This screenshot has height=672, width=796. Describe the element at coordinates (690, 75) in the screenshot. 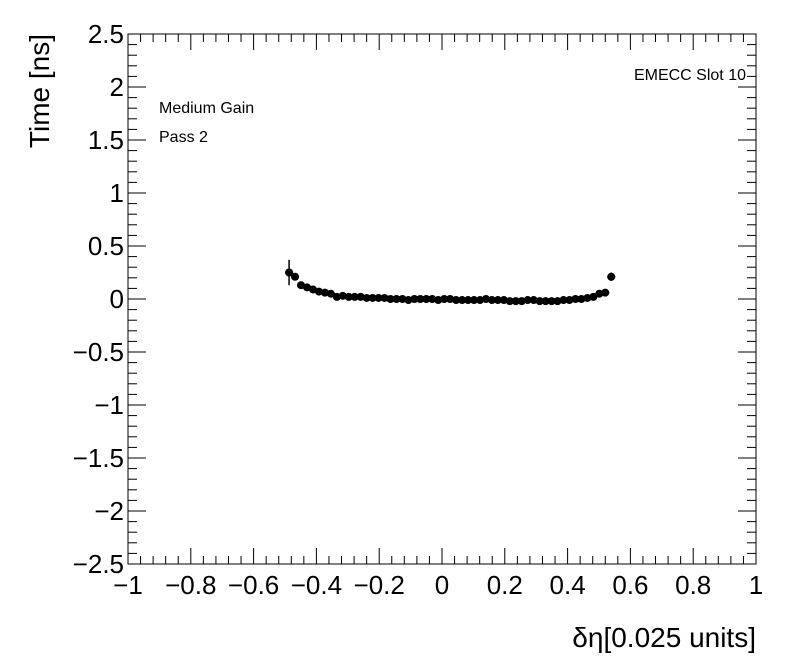

I see `annotation-slot: EMECC Slot 10` at that location.